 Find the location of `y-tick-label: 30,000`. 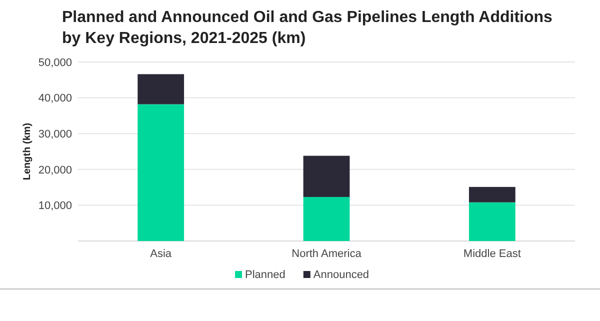

y-tick-label: 30,000 is located at coordinates (55, 134).